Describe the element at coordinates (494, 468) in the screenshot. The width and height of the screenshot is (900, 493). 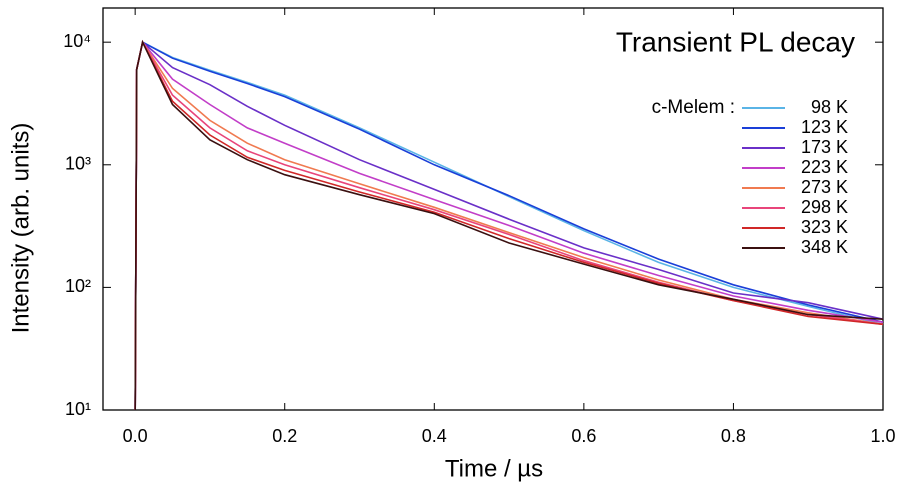
I see `x-axis-label: Time / µs` at that location.